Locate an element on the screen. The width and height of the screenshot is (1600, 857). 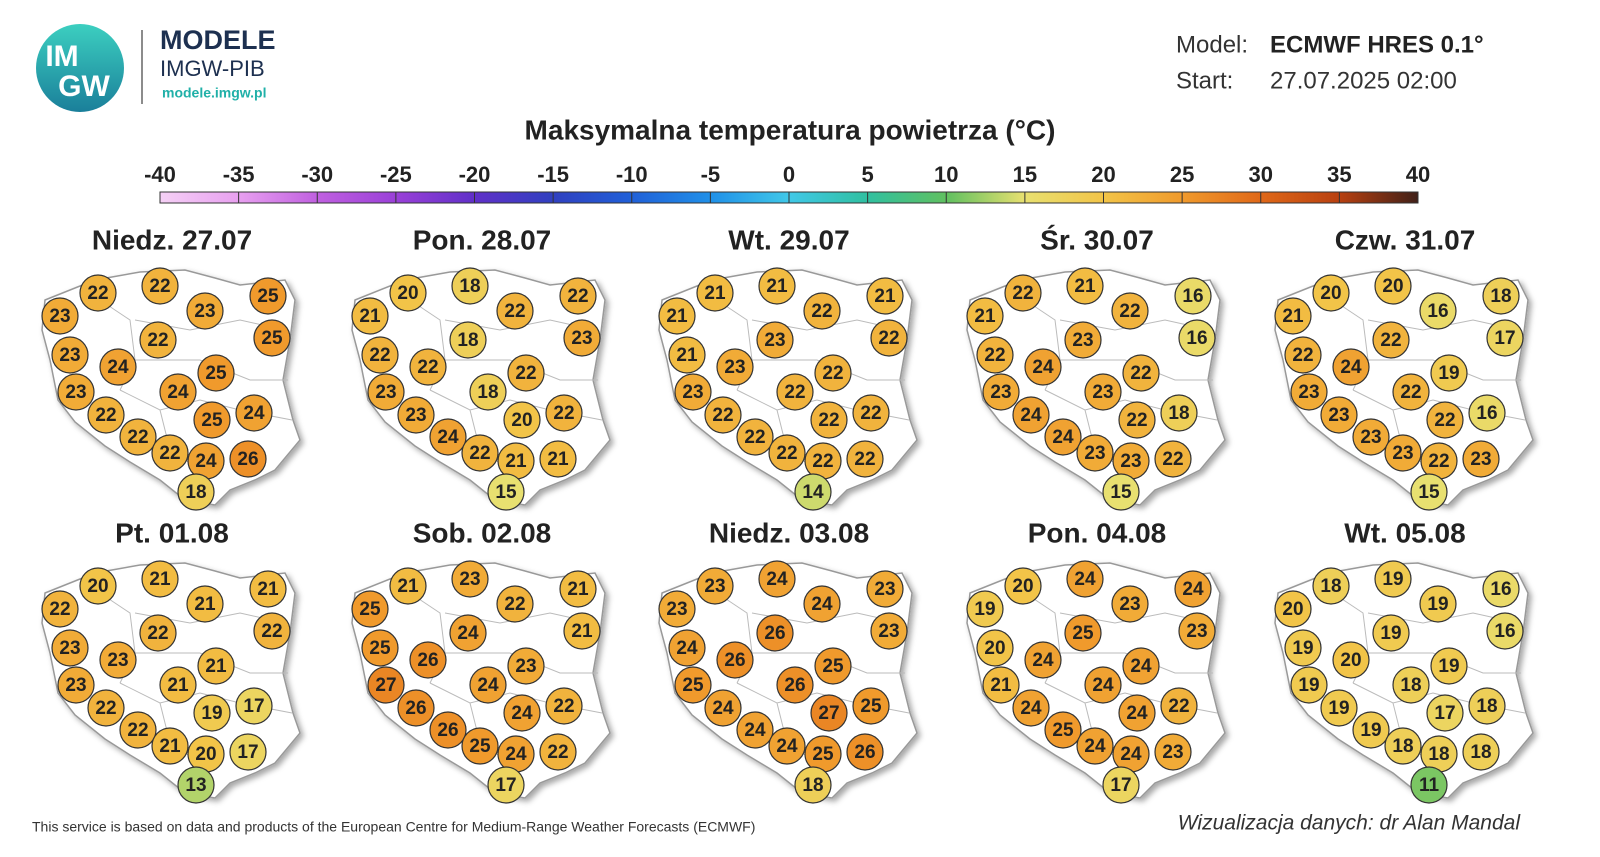
panel-title: Pon. 04.08 is located at coordinates (1097, 532).